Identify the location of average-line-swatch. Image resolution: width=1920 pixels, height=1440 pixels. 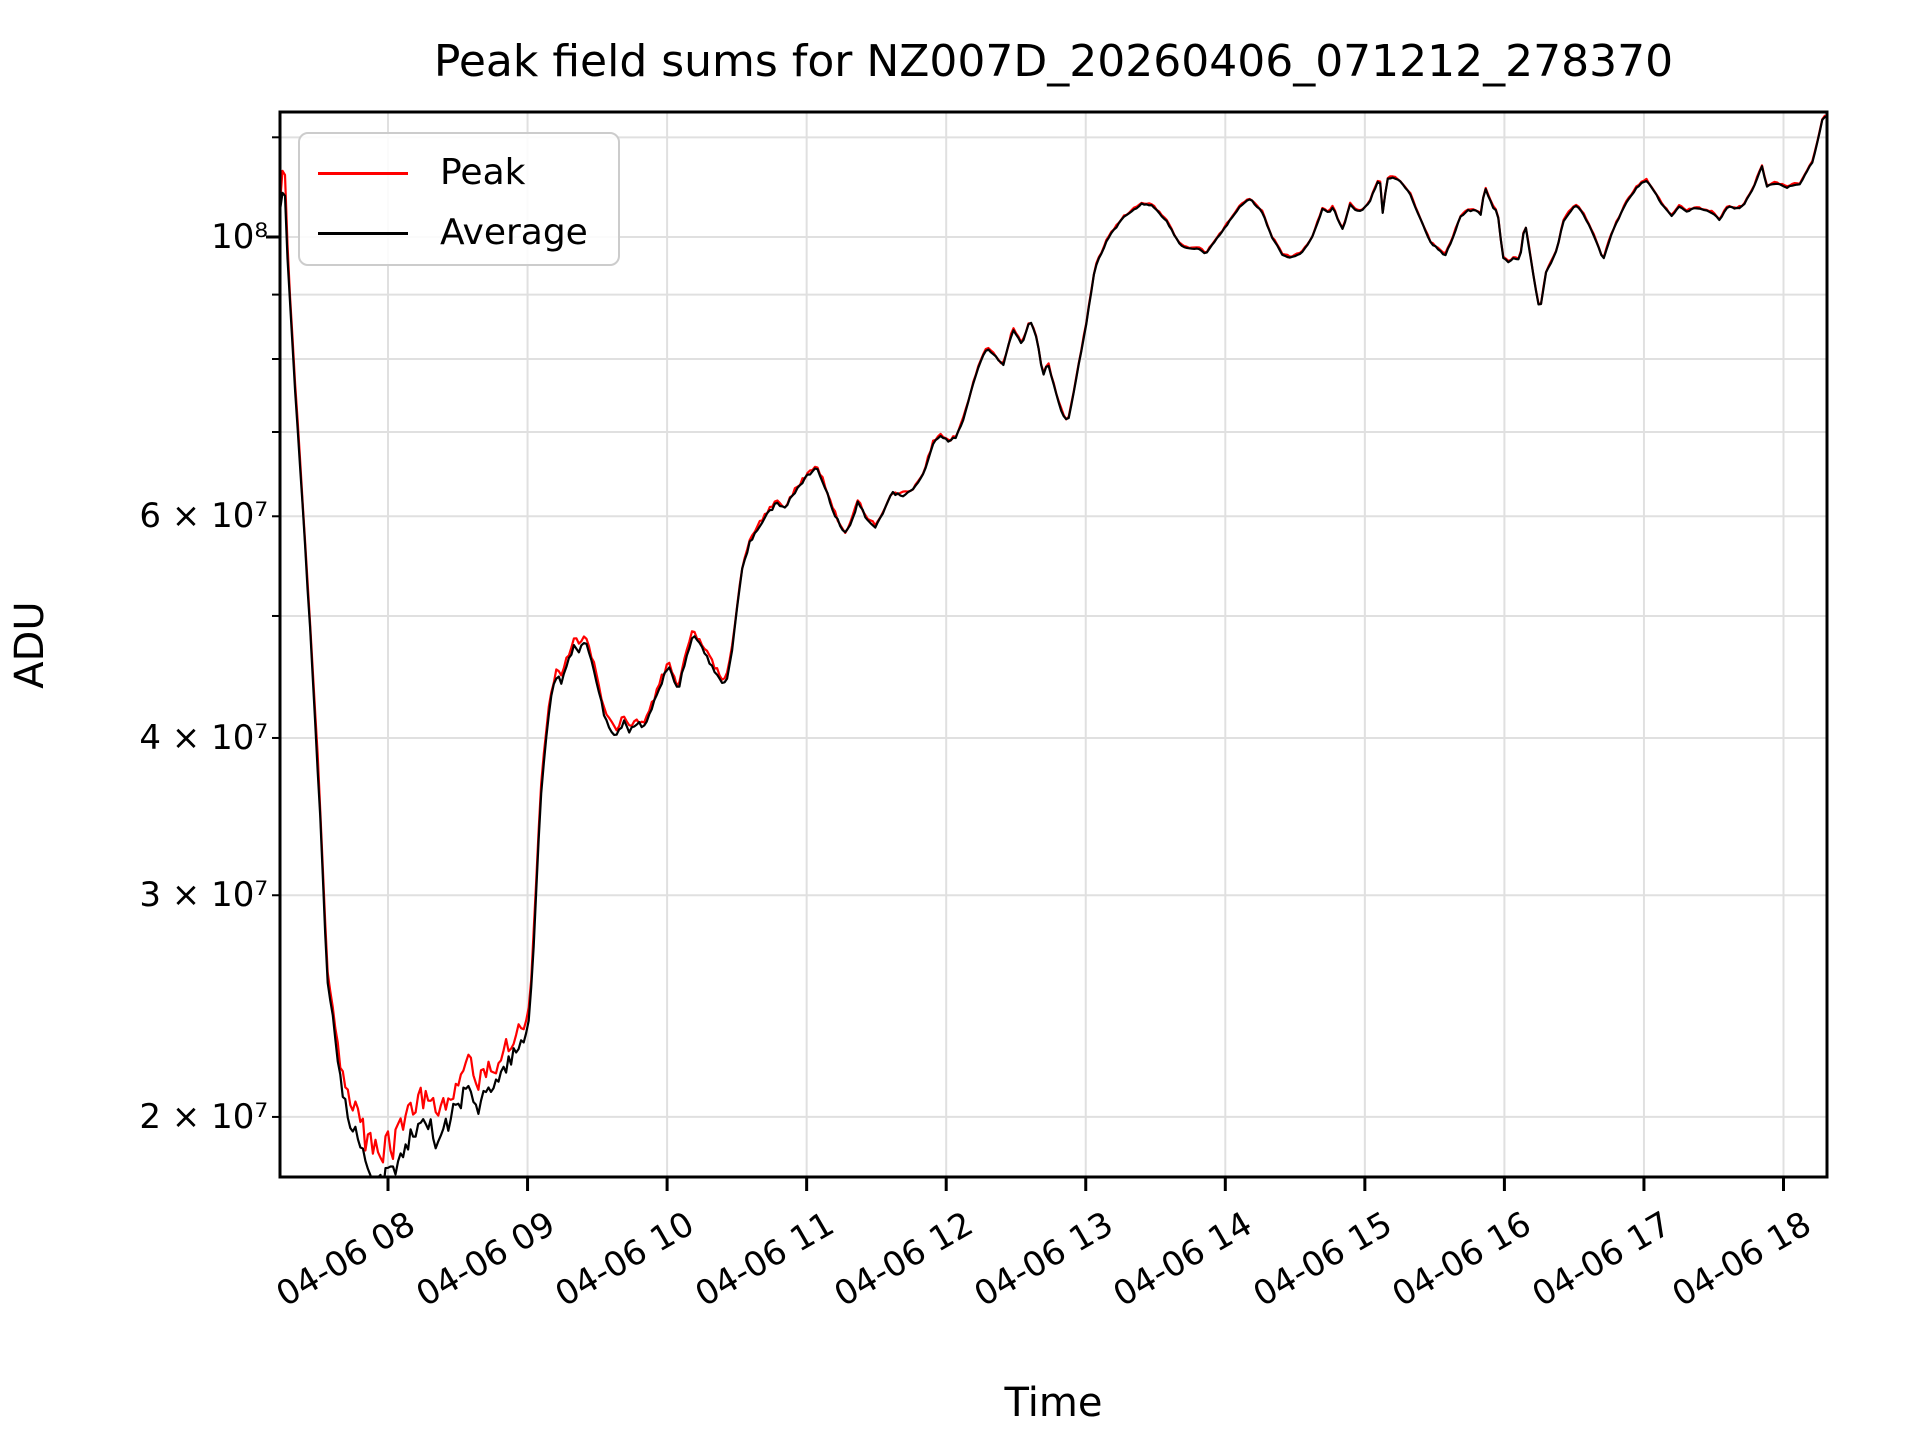
(363, 233).